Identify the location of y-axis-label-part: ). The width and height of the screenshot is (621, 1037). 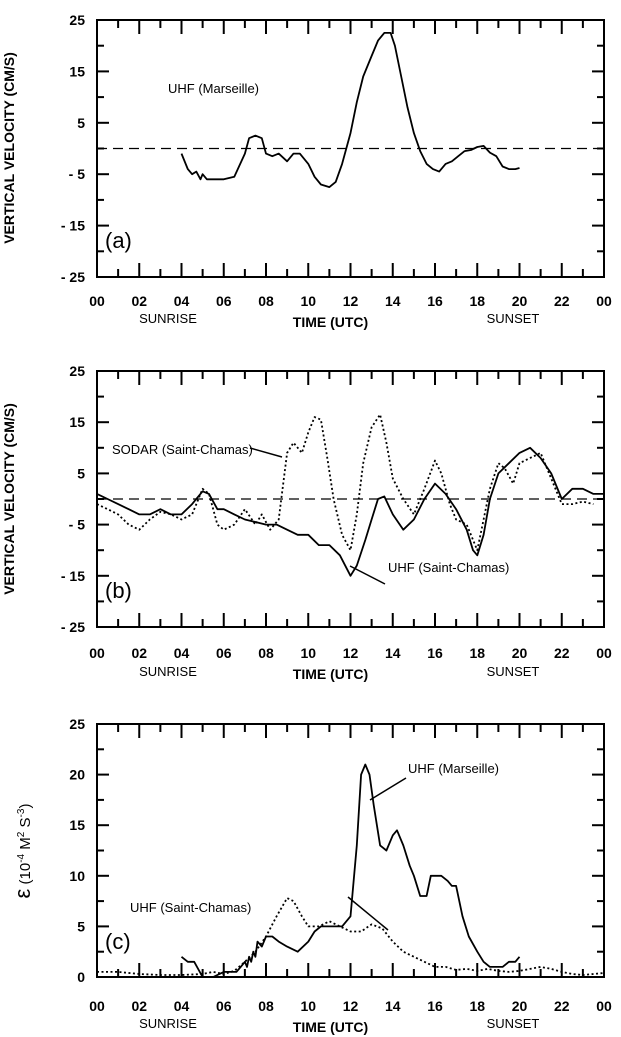
(25, 806).